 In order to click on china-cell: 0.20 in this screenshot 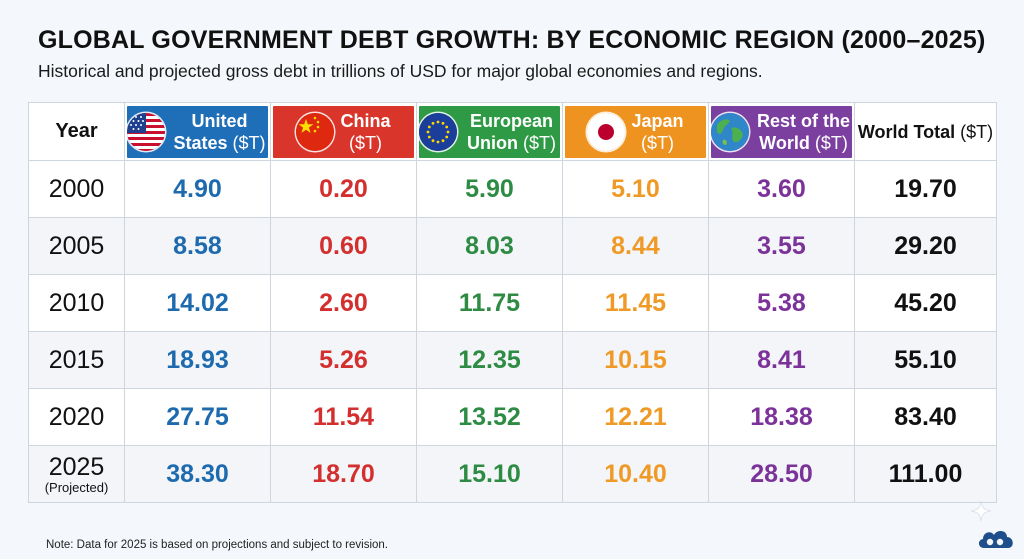, I will do `click(343, 189)`.